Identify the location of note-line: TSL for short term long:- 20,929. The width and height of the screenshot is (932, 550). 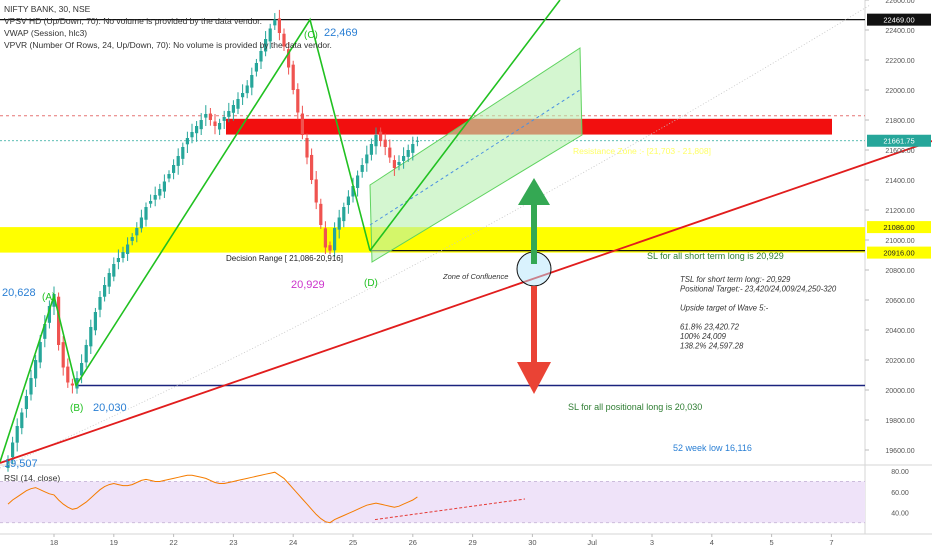
(735, 279).